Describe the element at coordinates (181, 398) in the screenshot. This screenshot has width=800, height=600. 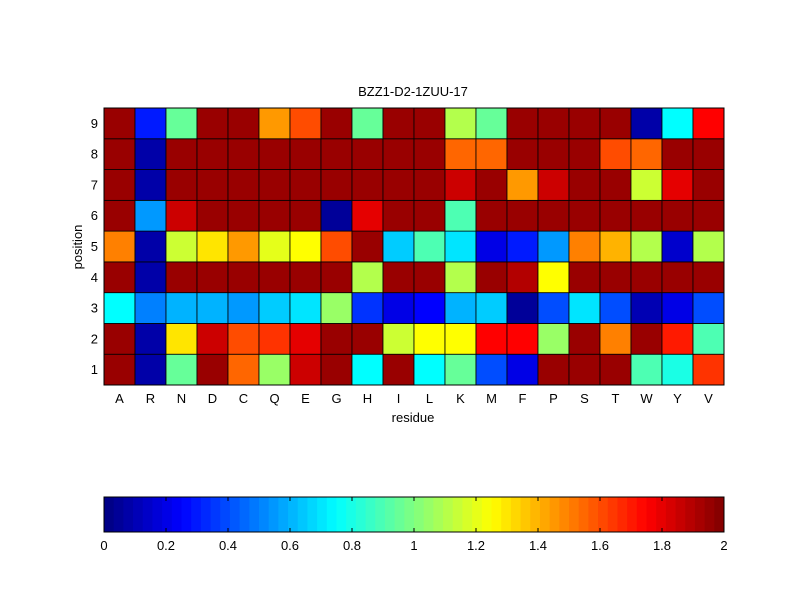
I see `x-tick-label: N` at that location.